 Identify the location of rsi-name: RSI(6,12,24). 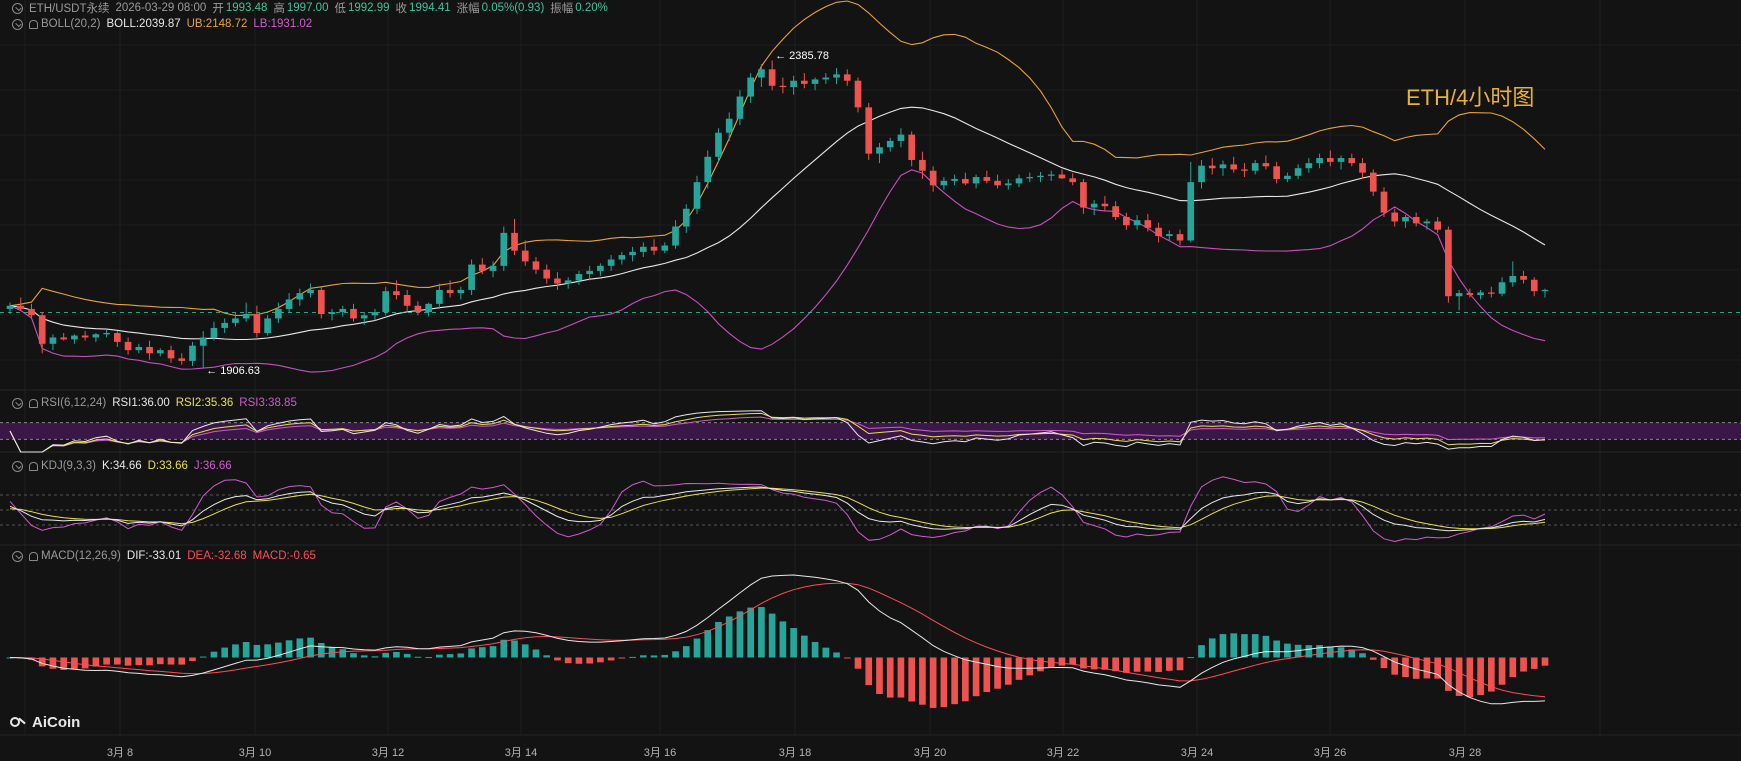
(74, 403).